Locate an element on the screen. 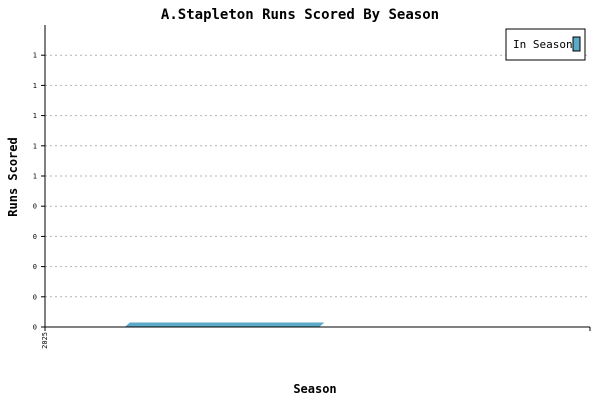 Image resolution: width=600 pixels, height=400 pixels. legend-label: In Season is located at coordinates (543, 44).